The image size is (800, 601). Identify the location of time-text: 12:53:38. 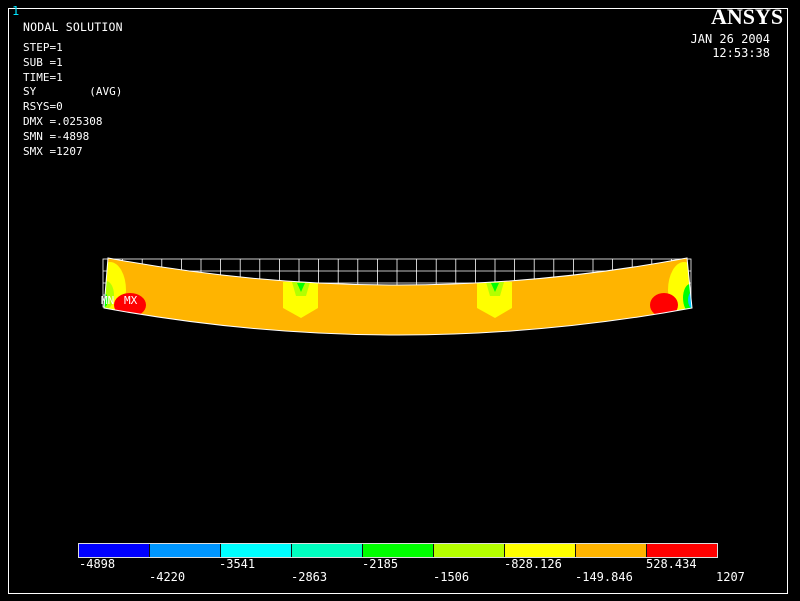
(741, 53).